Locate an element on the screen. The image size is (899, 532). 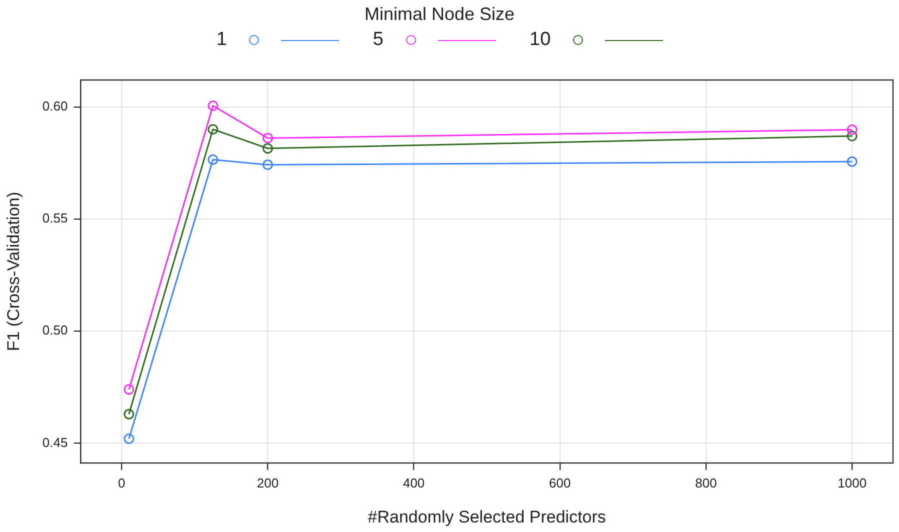
y-tick-label: 0.45 is located at coordinates (55, 442).